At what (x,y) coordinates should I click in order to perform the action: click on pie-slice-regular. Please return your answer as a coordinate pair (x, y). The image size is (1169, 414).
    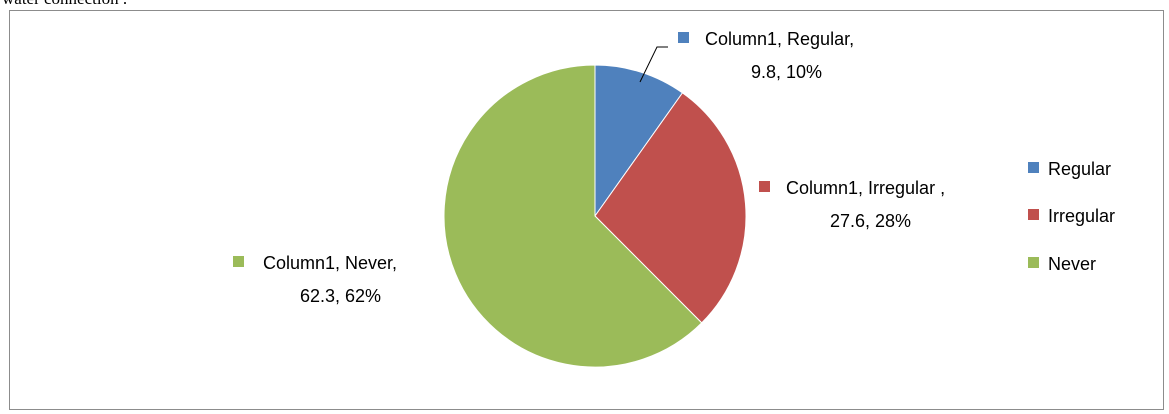
    Looking at the image, I should click on (639, 141).